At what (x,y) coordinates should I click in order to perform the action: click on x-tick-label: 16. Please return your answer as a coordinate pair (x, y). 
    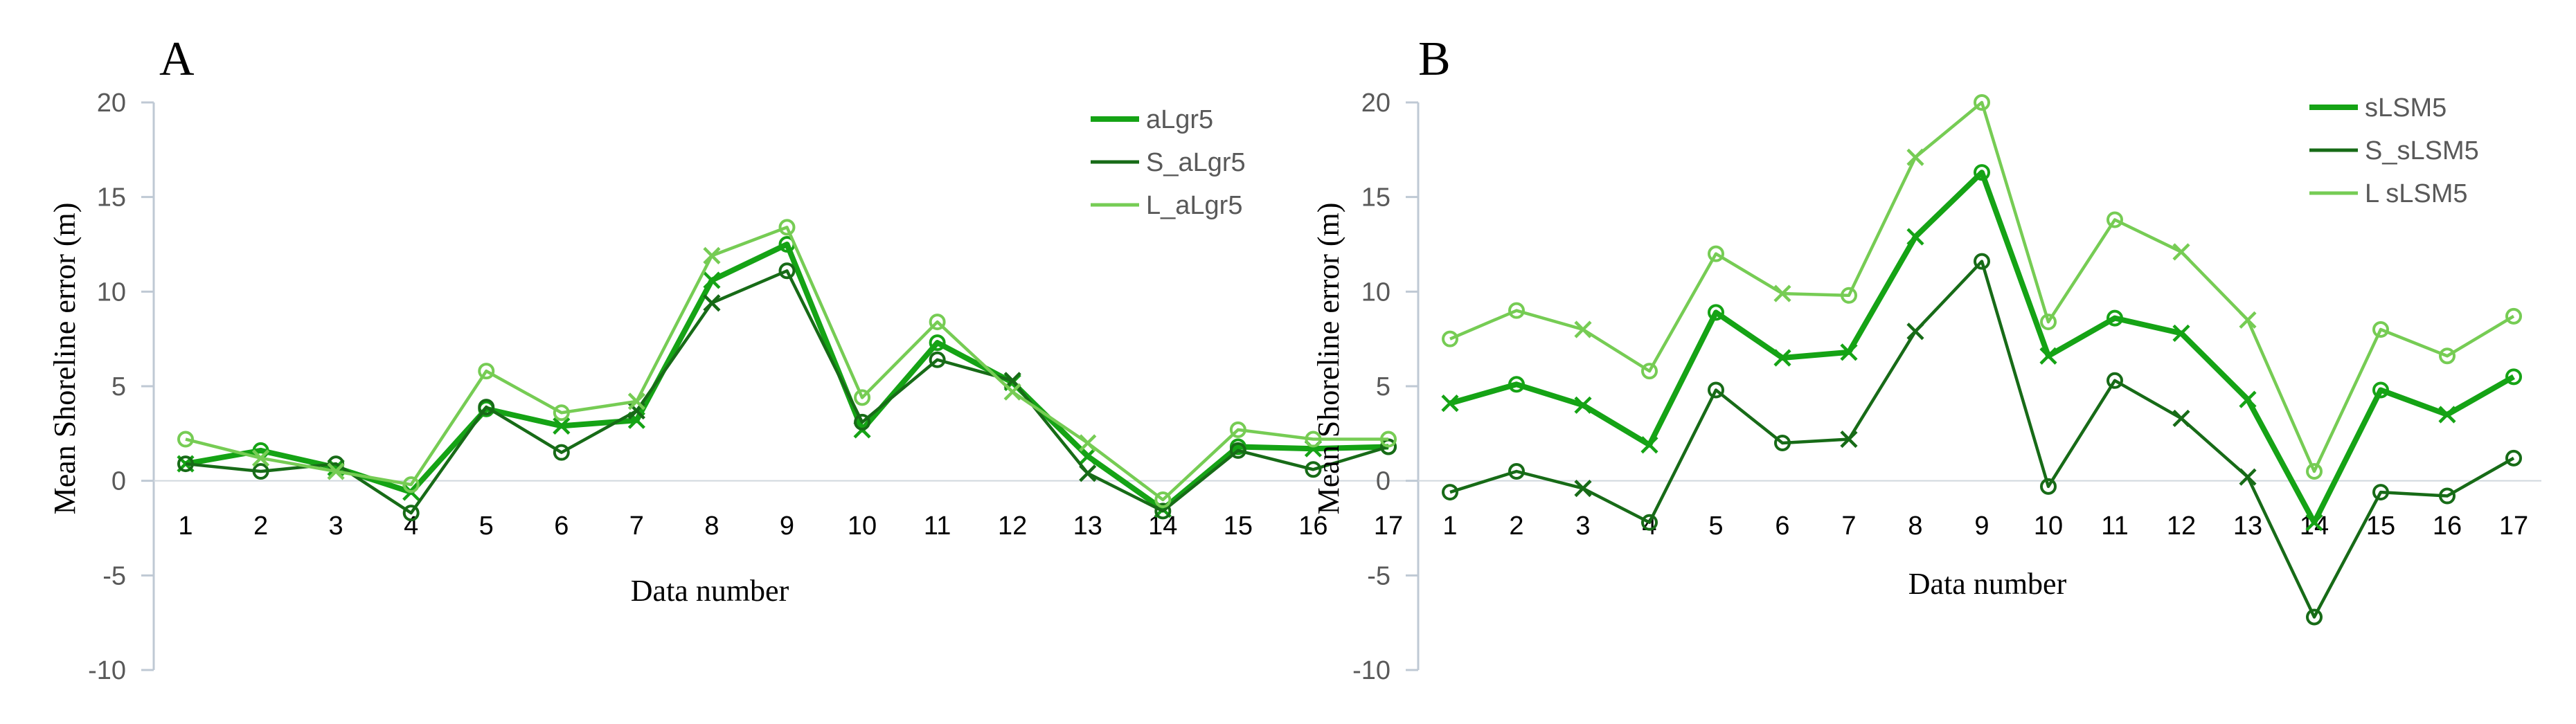
    Looking at the image, I should click on (1312, 526).